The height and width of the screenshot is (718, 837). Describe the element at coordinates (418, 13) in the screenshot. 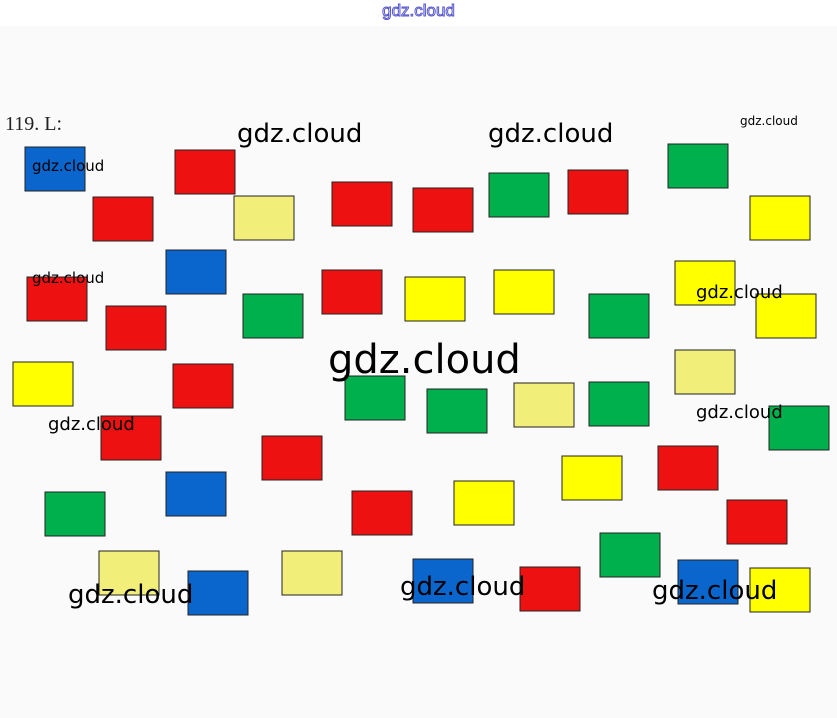

I see `header-watermark: gdz.cloud` at that location.